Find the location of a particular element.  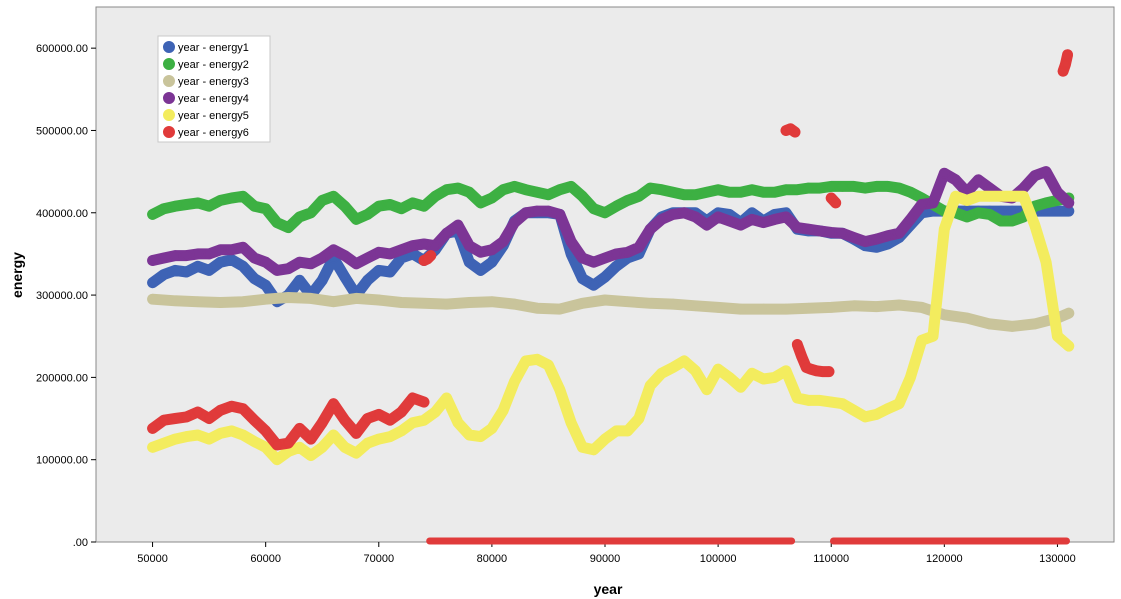

x-tick-label: 90000 is located at coordinates (605, 559).